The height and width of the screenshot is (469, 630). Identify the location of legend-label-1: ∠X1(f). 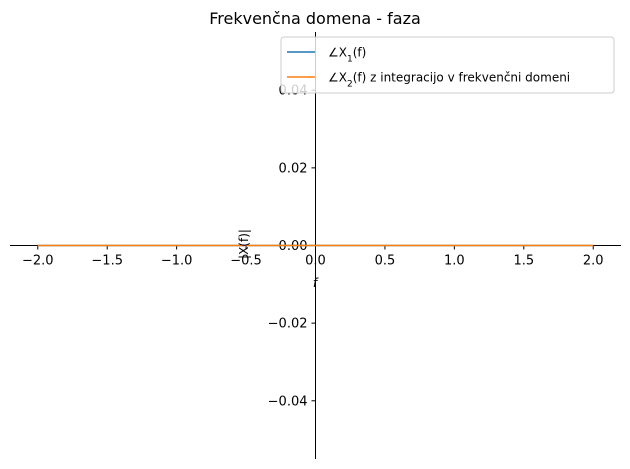
(347, 55).